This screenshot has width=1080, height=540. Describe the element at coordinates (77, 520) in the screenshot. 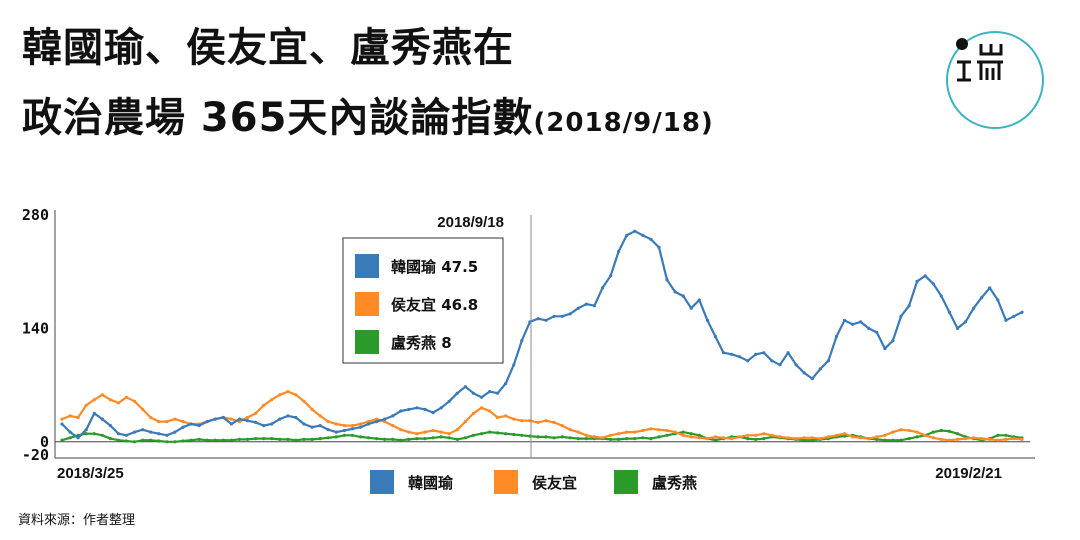

I see `source-note: 資料來源：作者整理` at that location.